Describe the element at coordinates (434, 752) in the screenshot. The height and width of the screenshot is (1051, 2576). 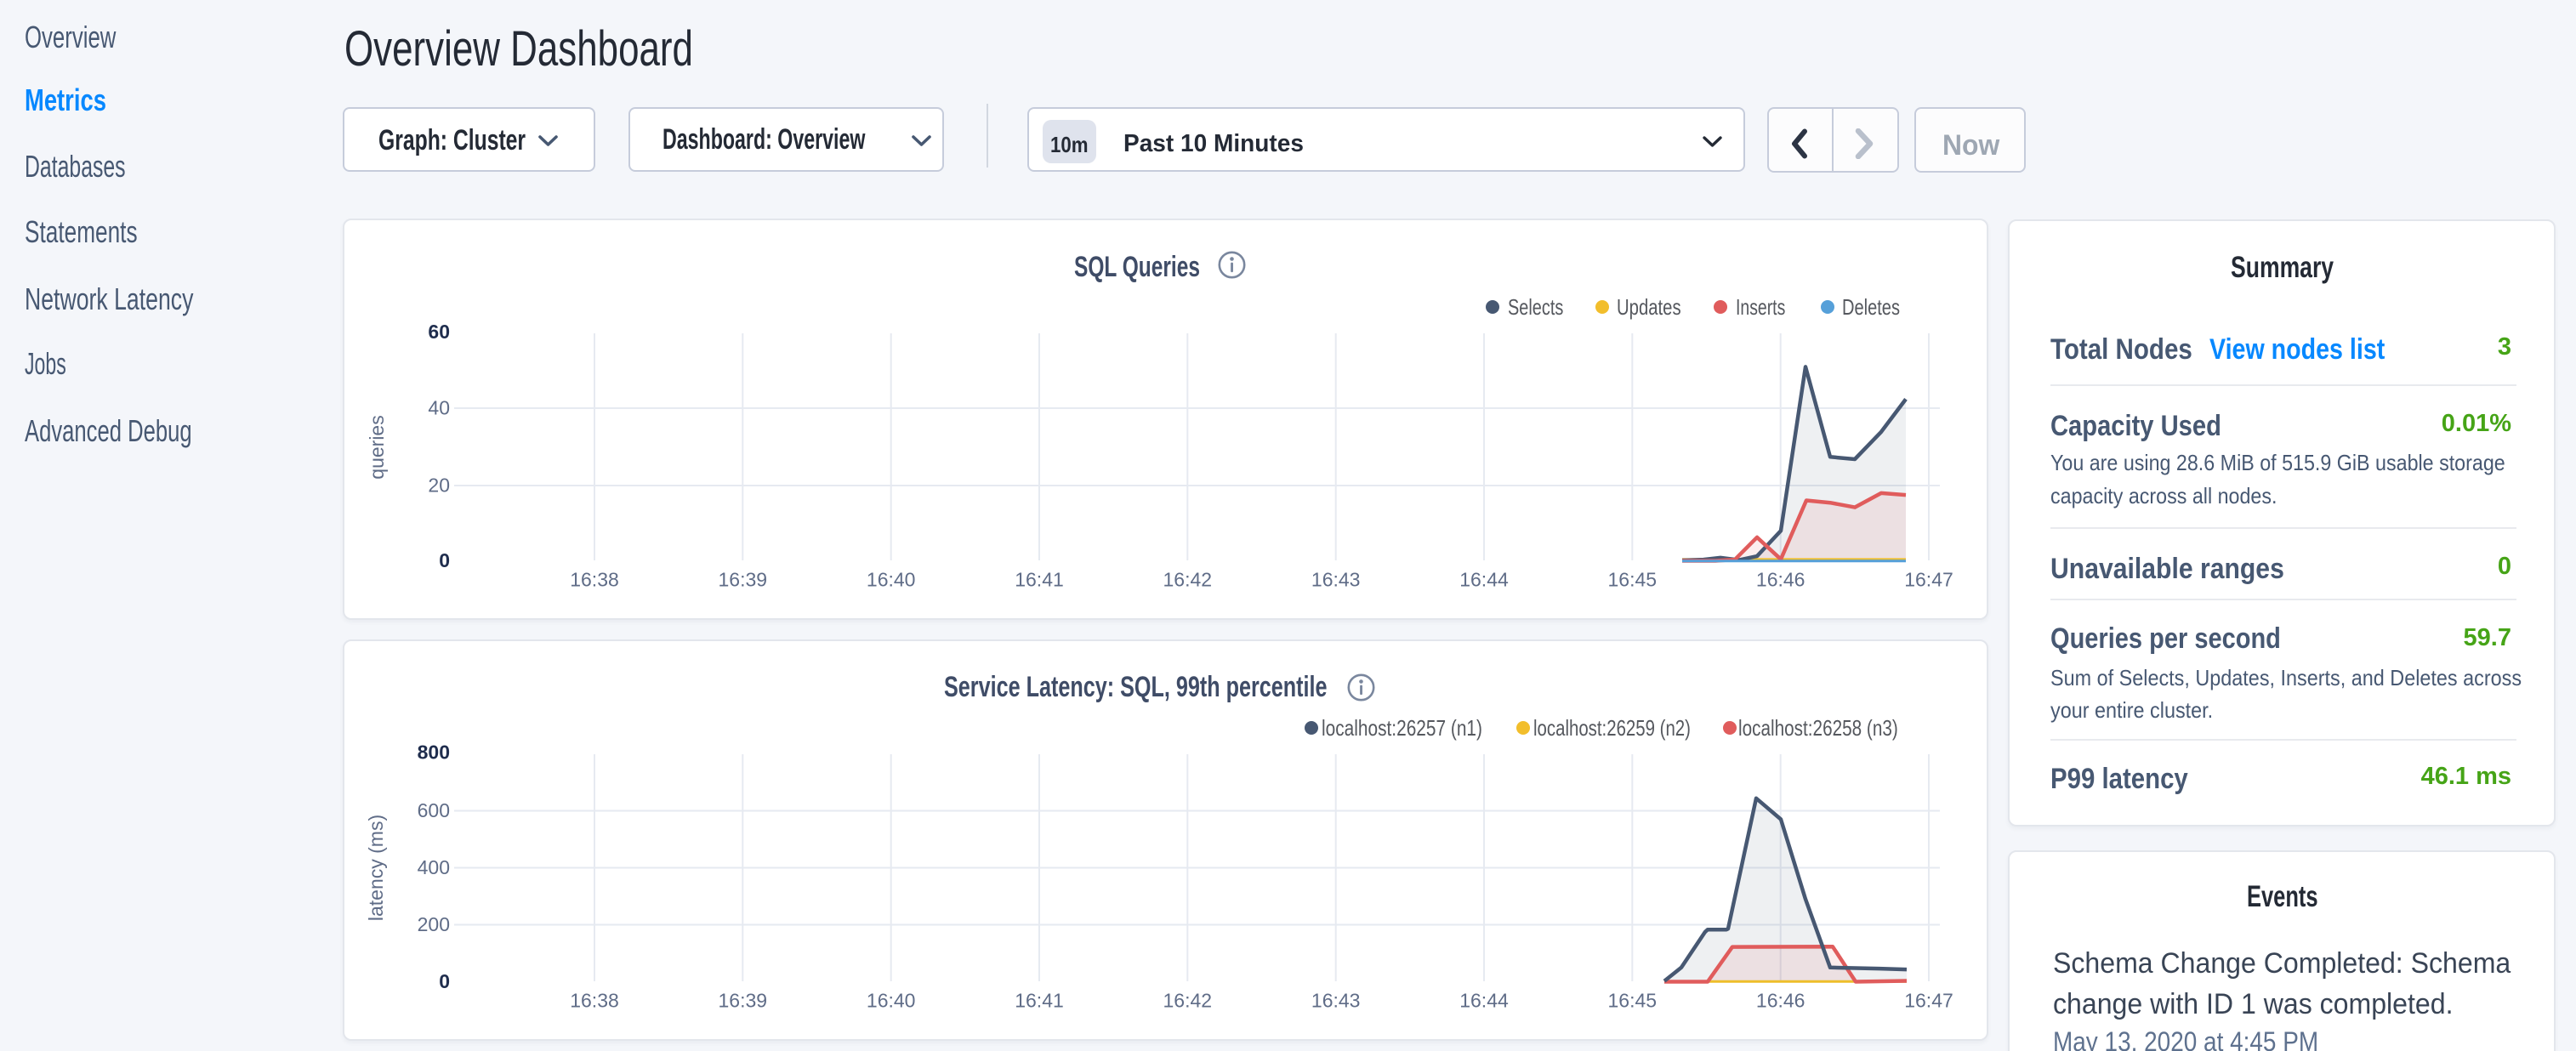
I see `svg-text: 800` at that location.